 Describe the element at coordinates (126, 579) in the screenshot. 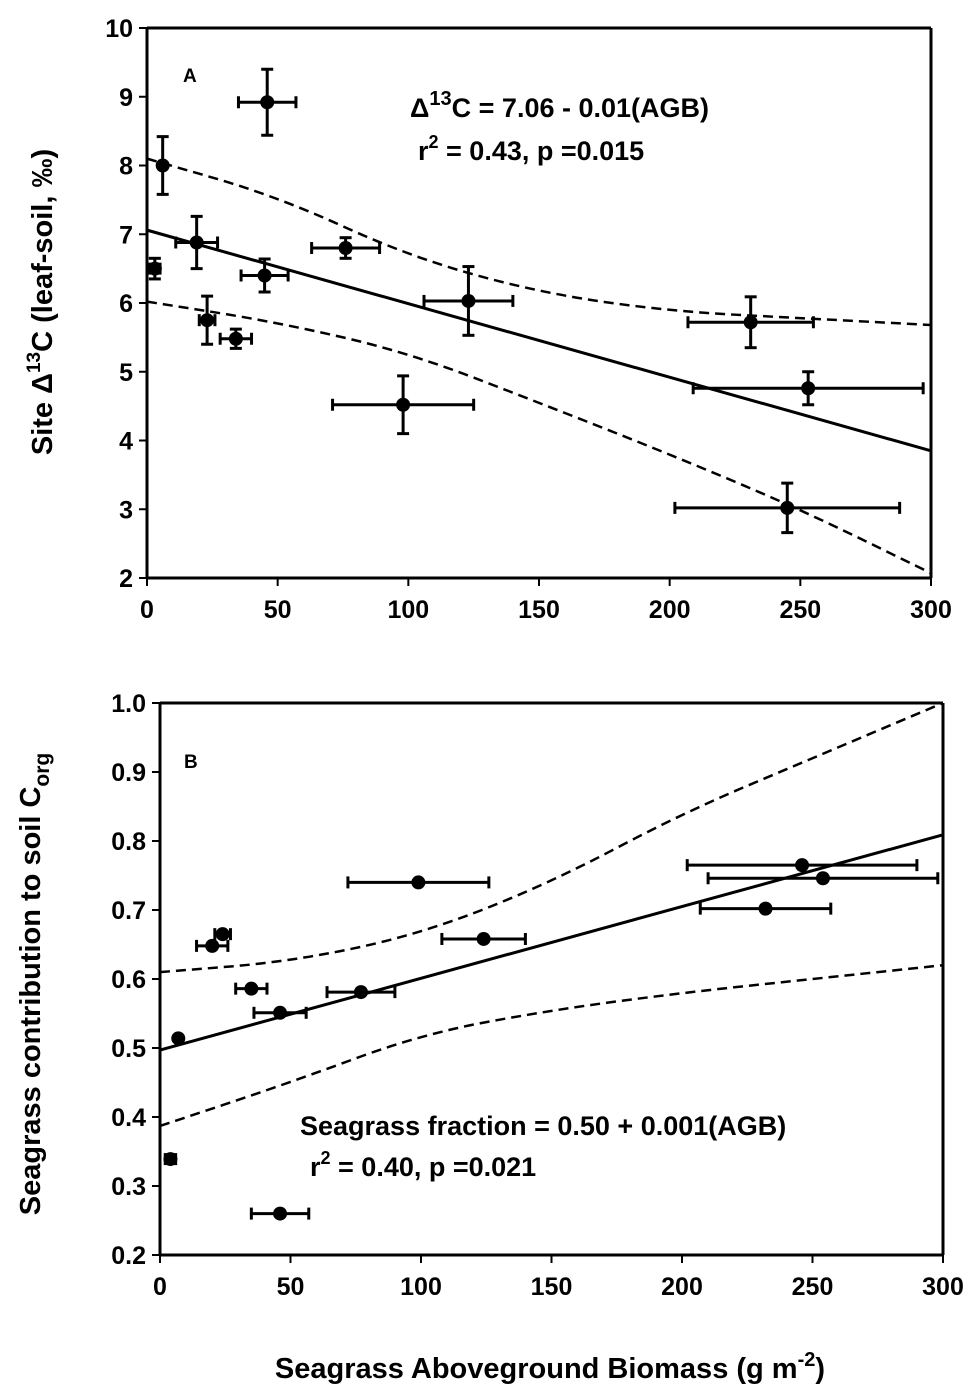

I see `panel-a-y-tick-label: 2` at that location.